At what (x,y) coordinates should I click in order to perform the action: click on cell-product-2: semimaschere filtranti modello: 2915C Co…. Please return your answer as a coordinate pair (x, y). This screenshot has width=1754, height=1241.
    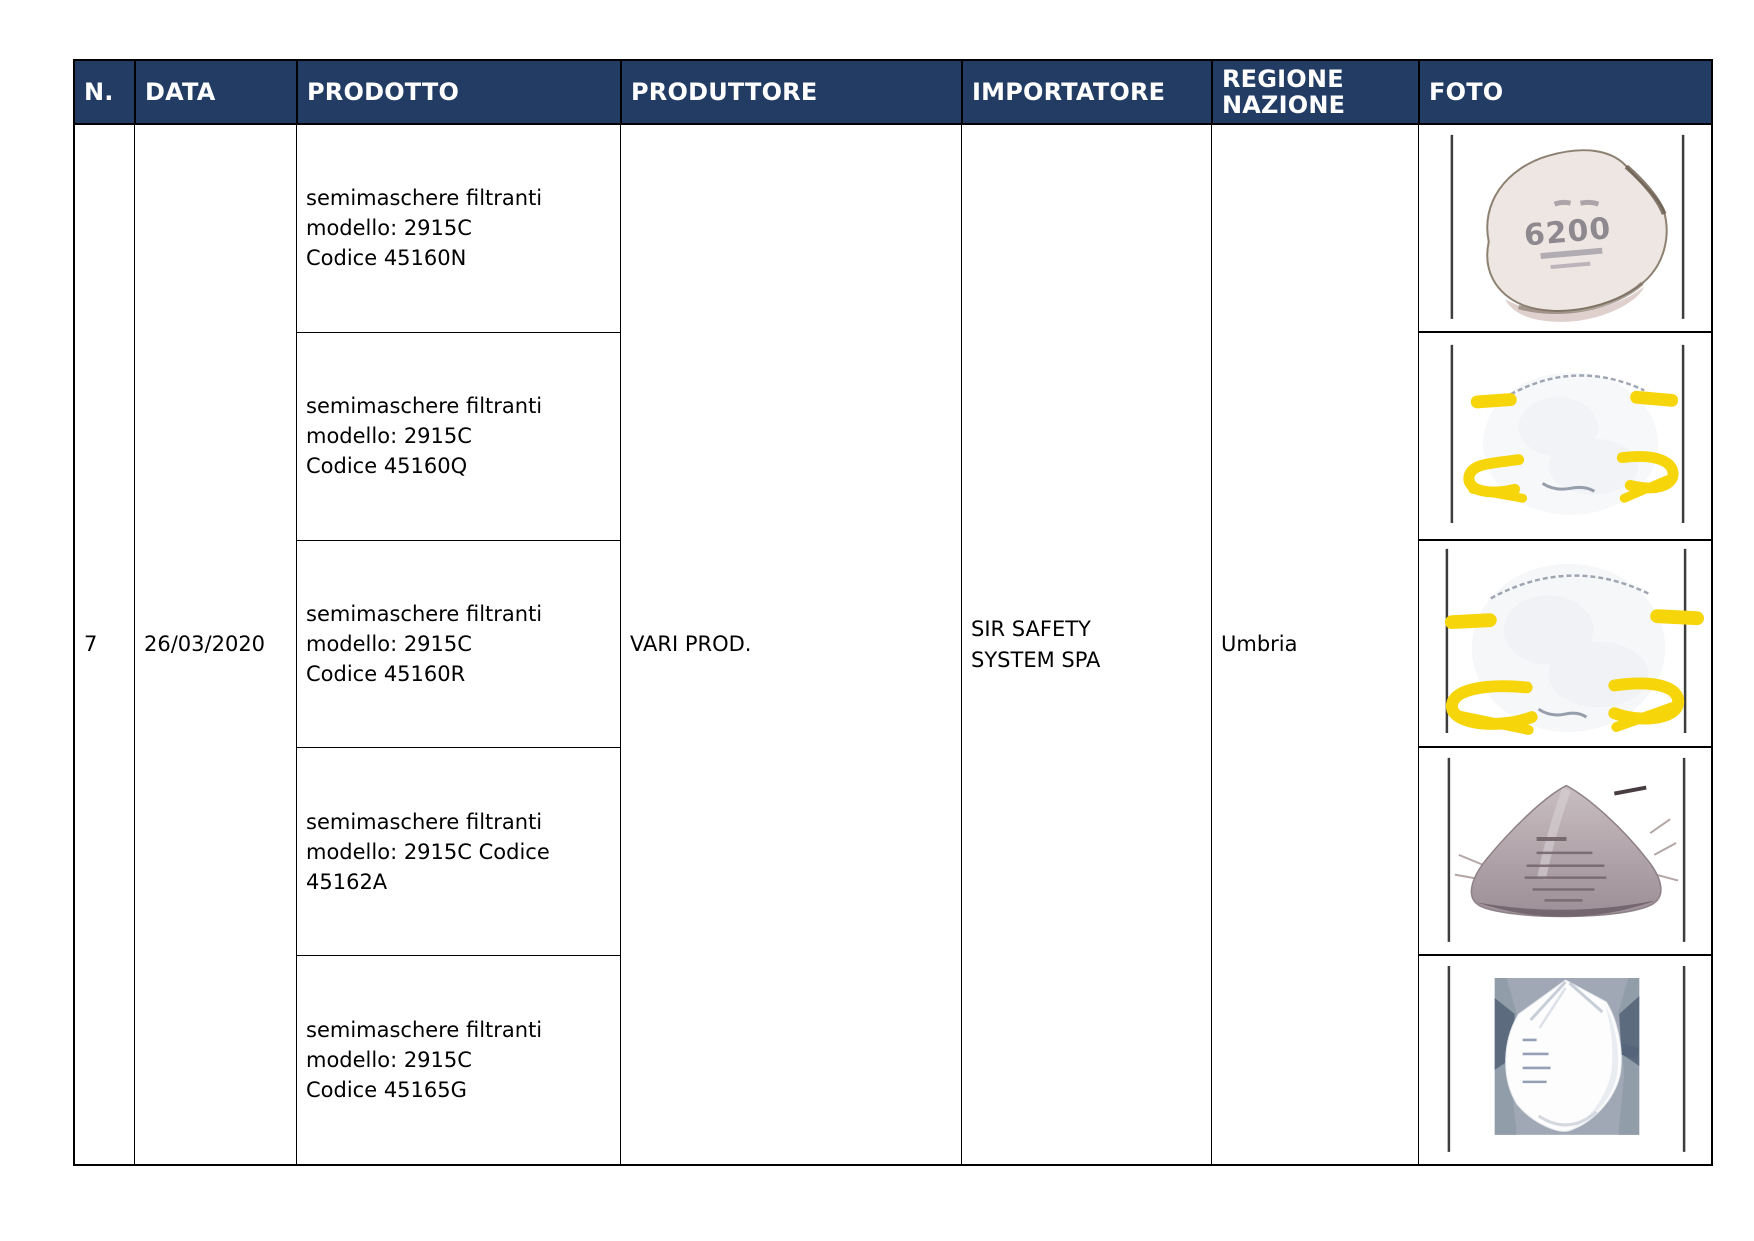
    Looking at the image, I should click on (458, 436).